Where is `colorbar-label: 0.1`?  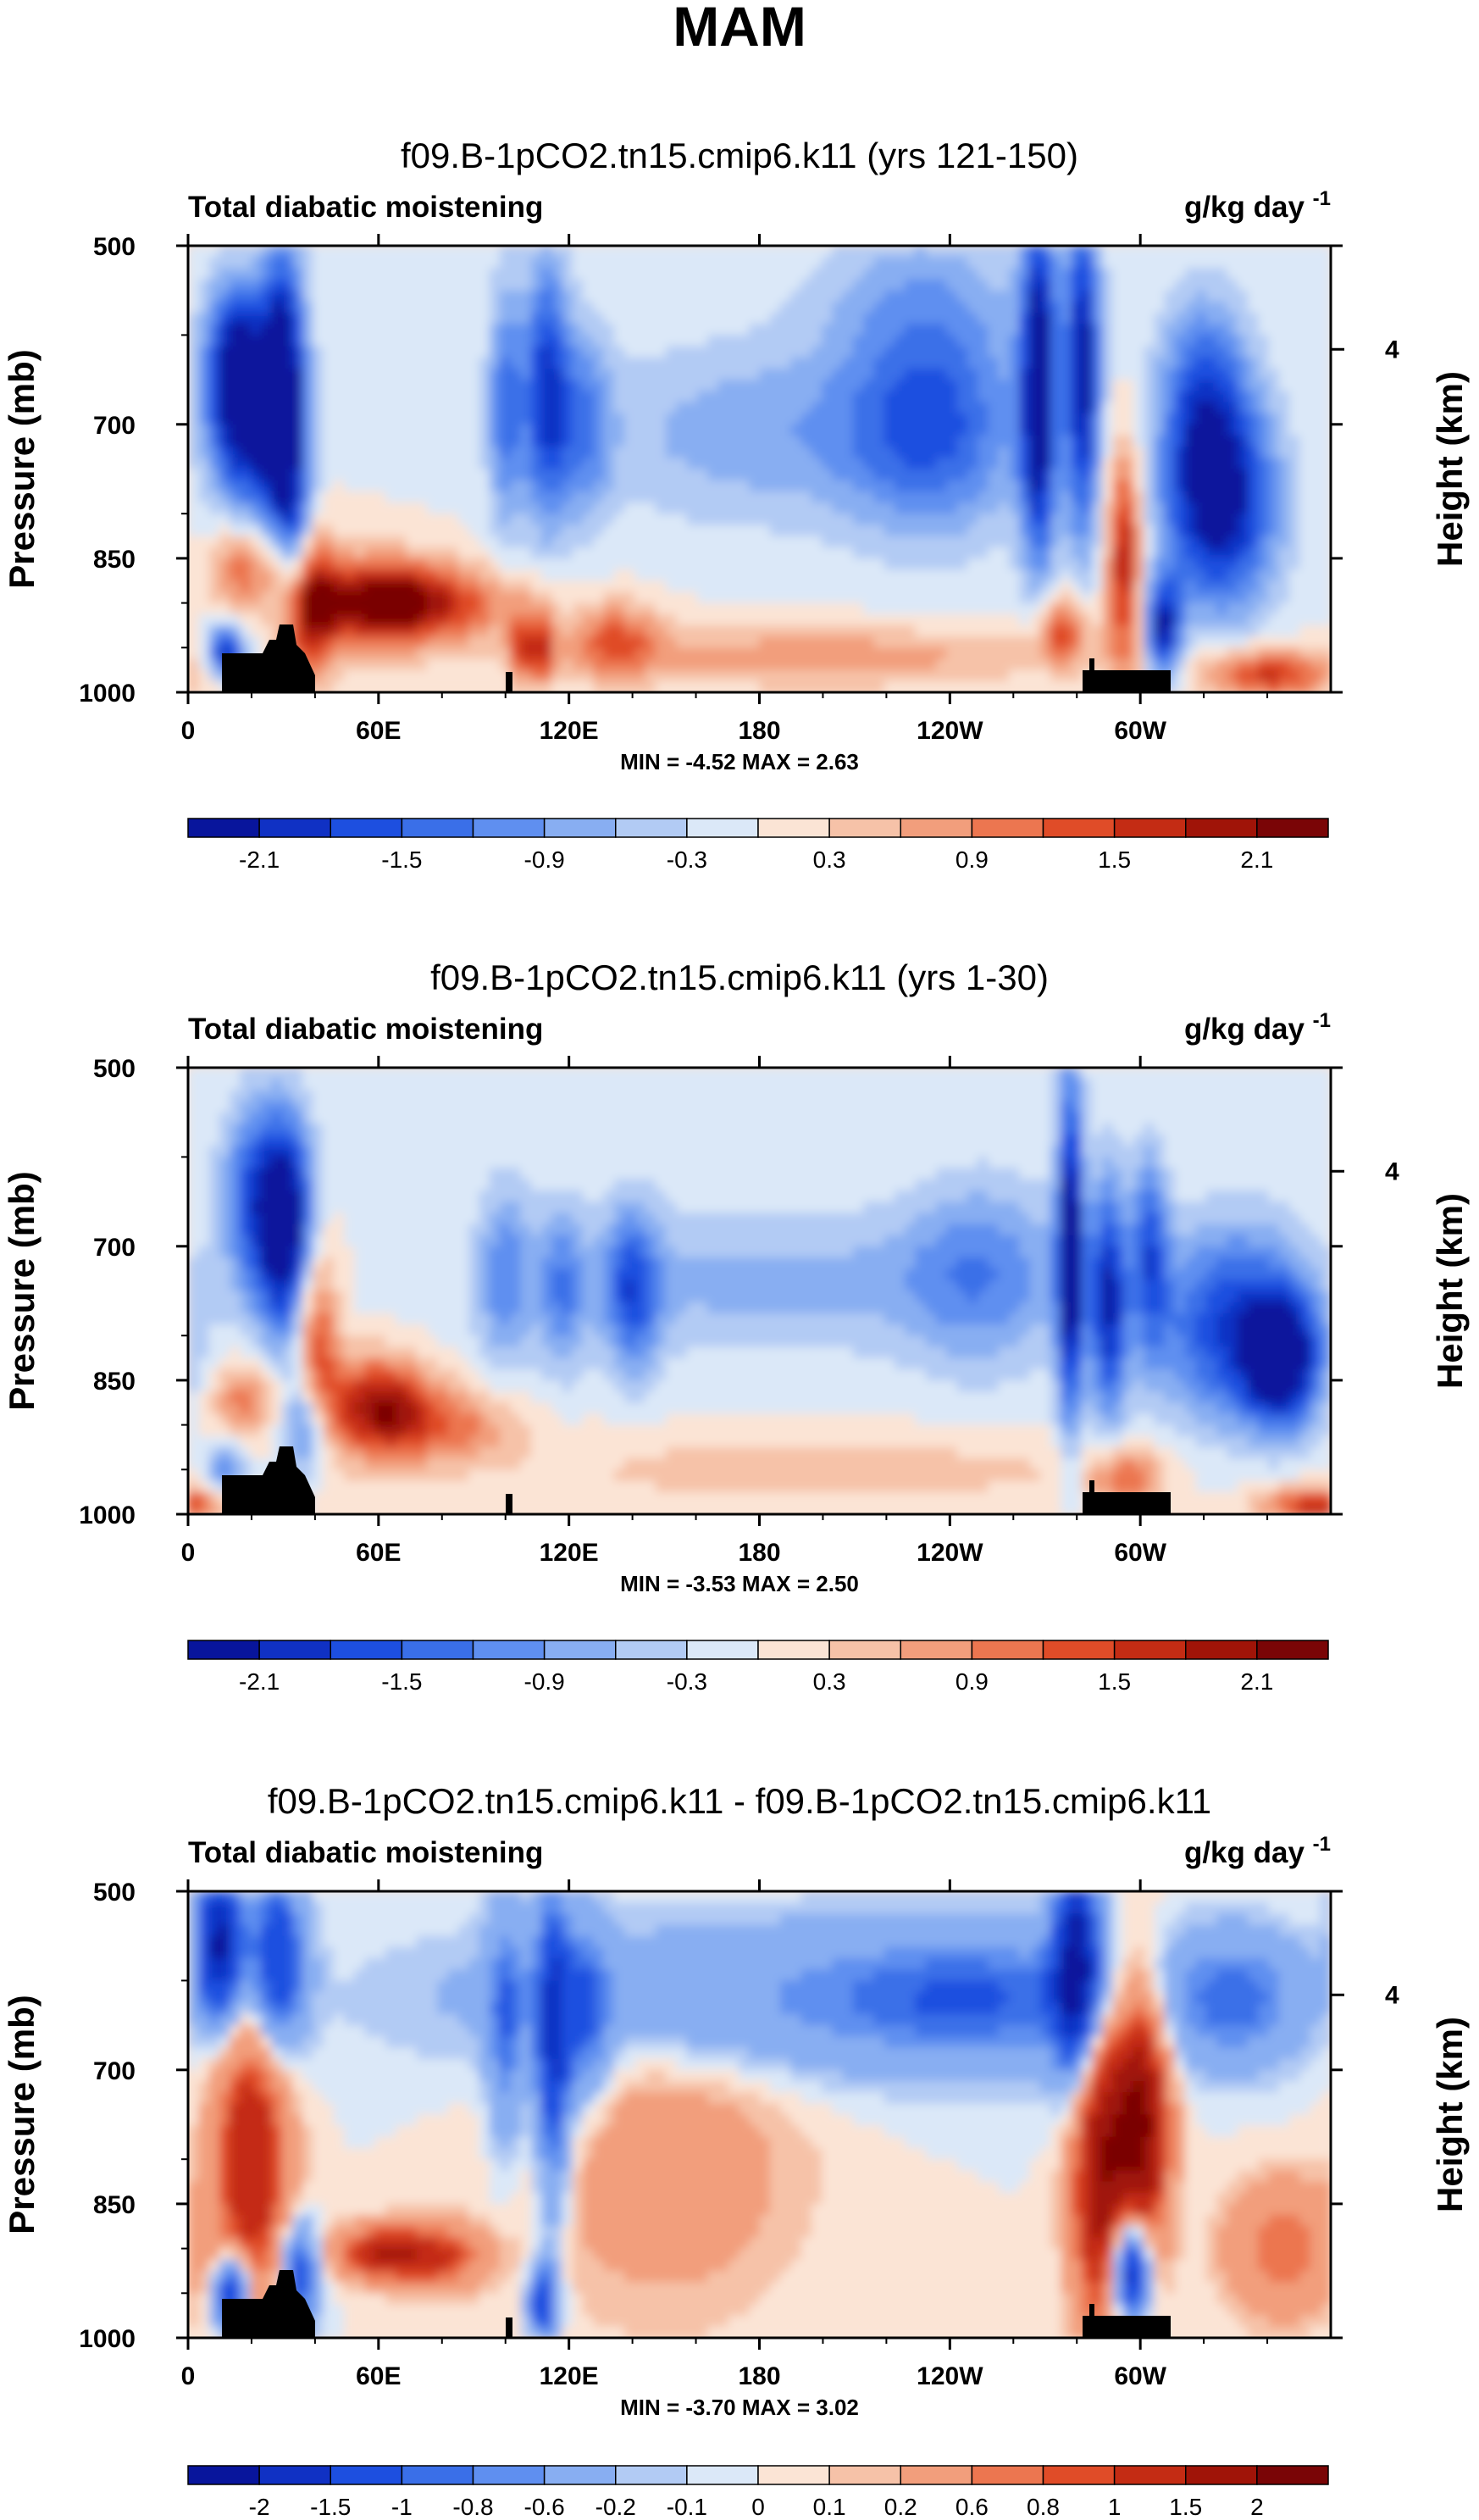 colorbar-label: 0.1 is located at coordinates (829, 2507).